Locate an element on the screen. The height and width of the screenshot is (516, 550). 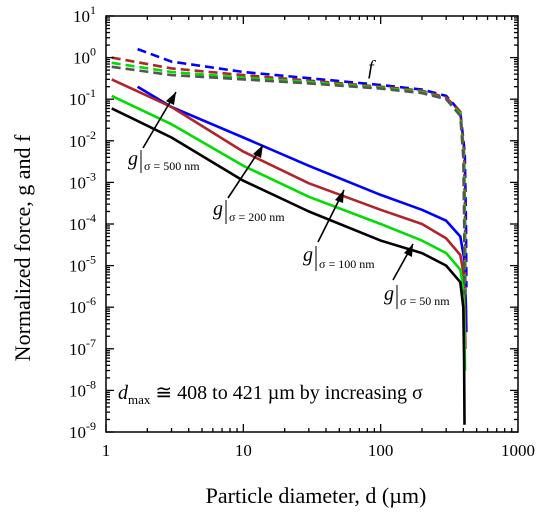
g100-label: g σ = 100 nm is located at coordinates (339, 230).